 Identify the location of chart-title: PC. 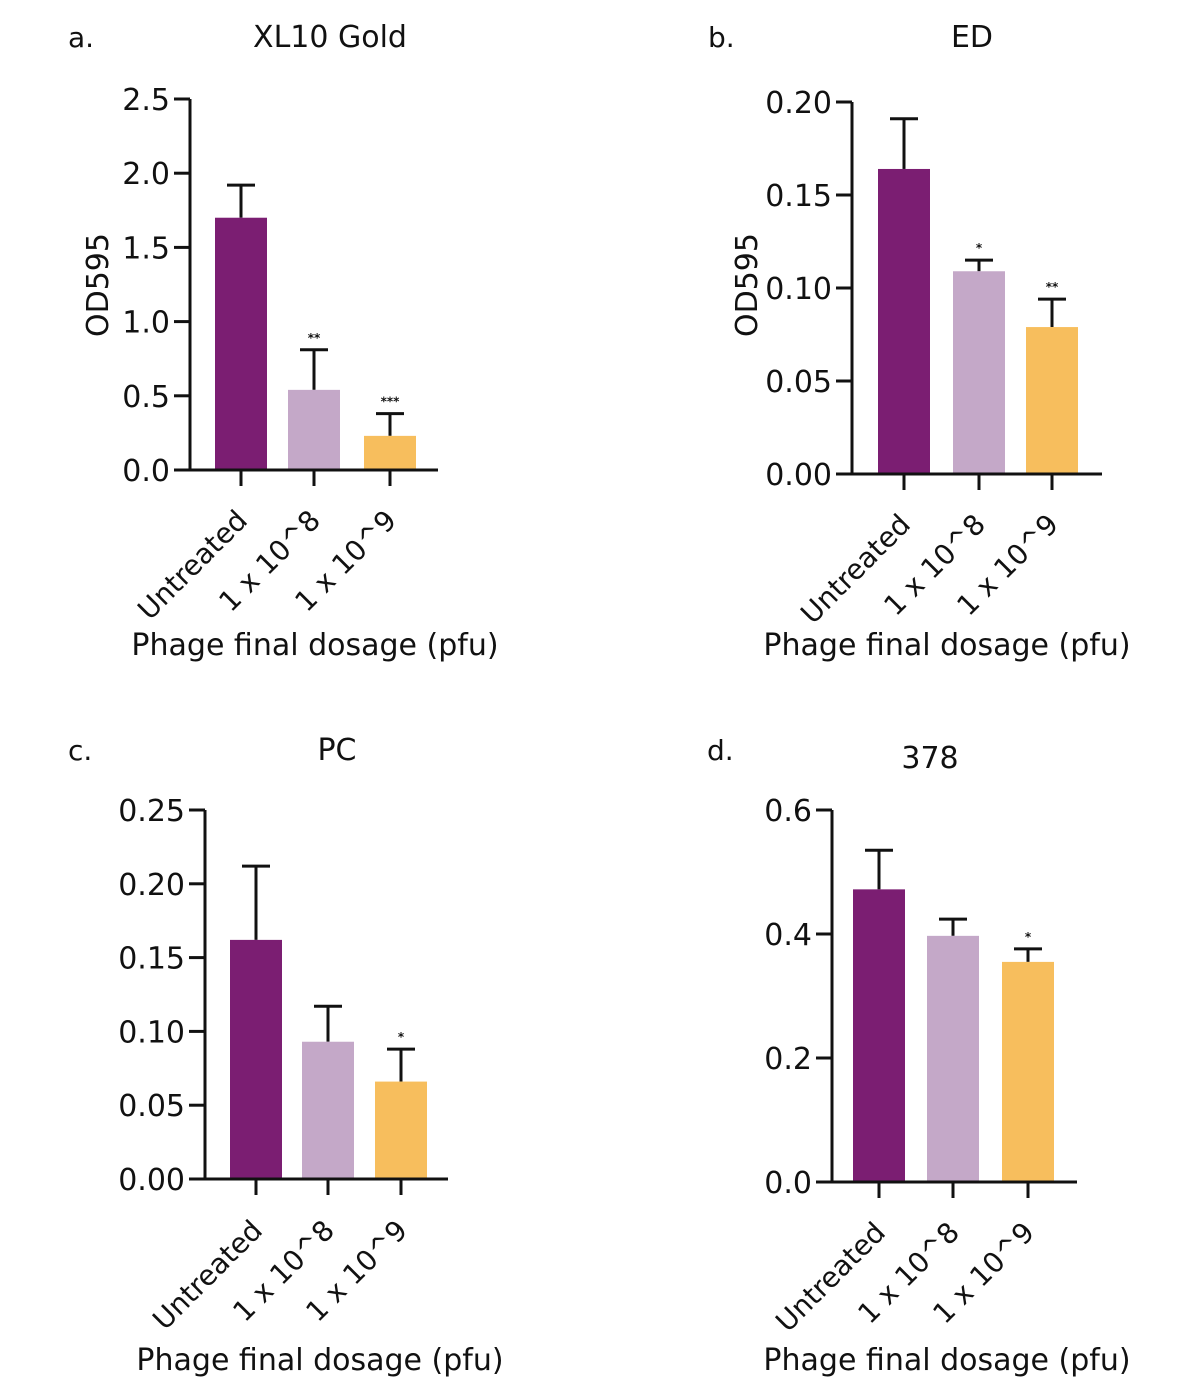
(336, 750).